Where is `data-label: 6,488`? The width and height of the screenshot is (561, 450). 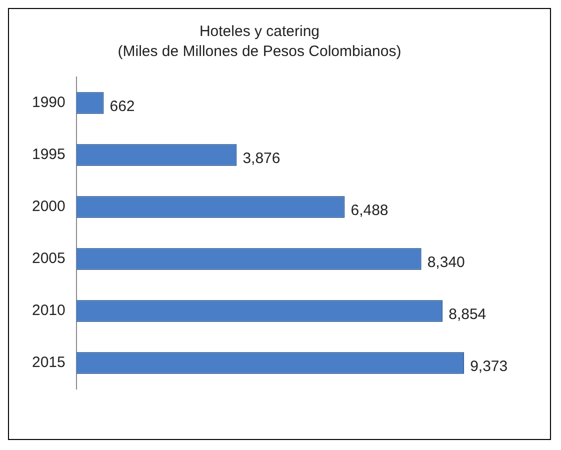
data-label: 6,488 is located at coordinates (369, 211).